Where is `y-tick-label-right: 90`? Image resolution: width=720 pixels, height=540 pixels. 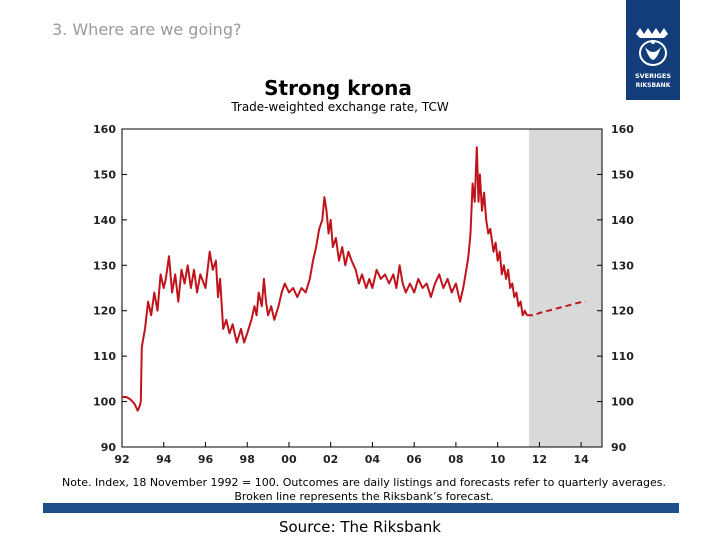 y-tick-label-right: 90 is located at coordinates (619, 447).